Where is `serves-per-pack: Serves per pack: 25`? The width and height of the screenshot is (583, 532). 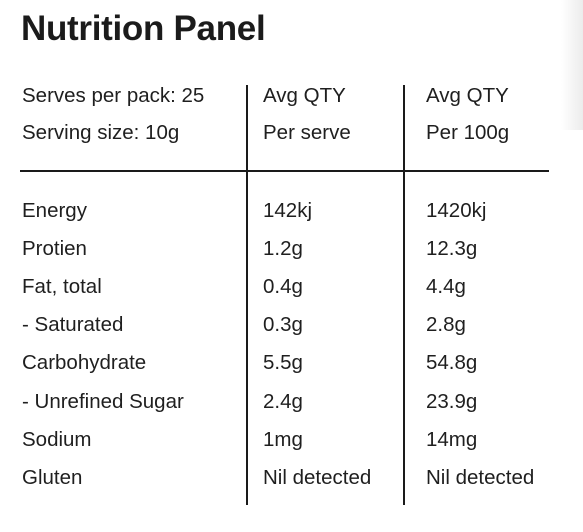
serves-per-pack: Serves per pack: 25 is located at coordinates (113, 95).